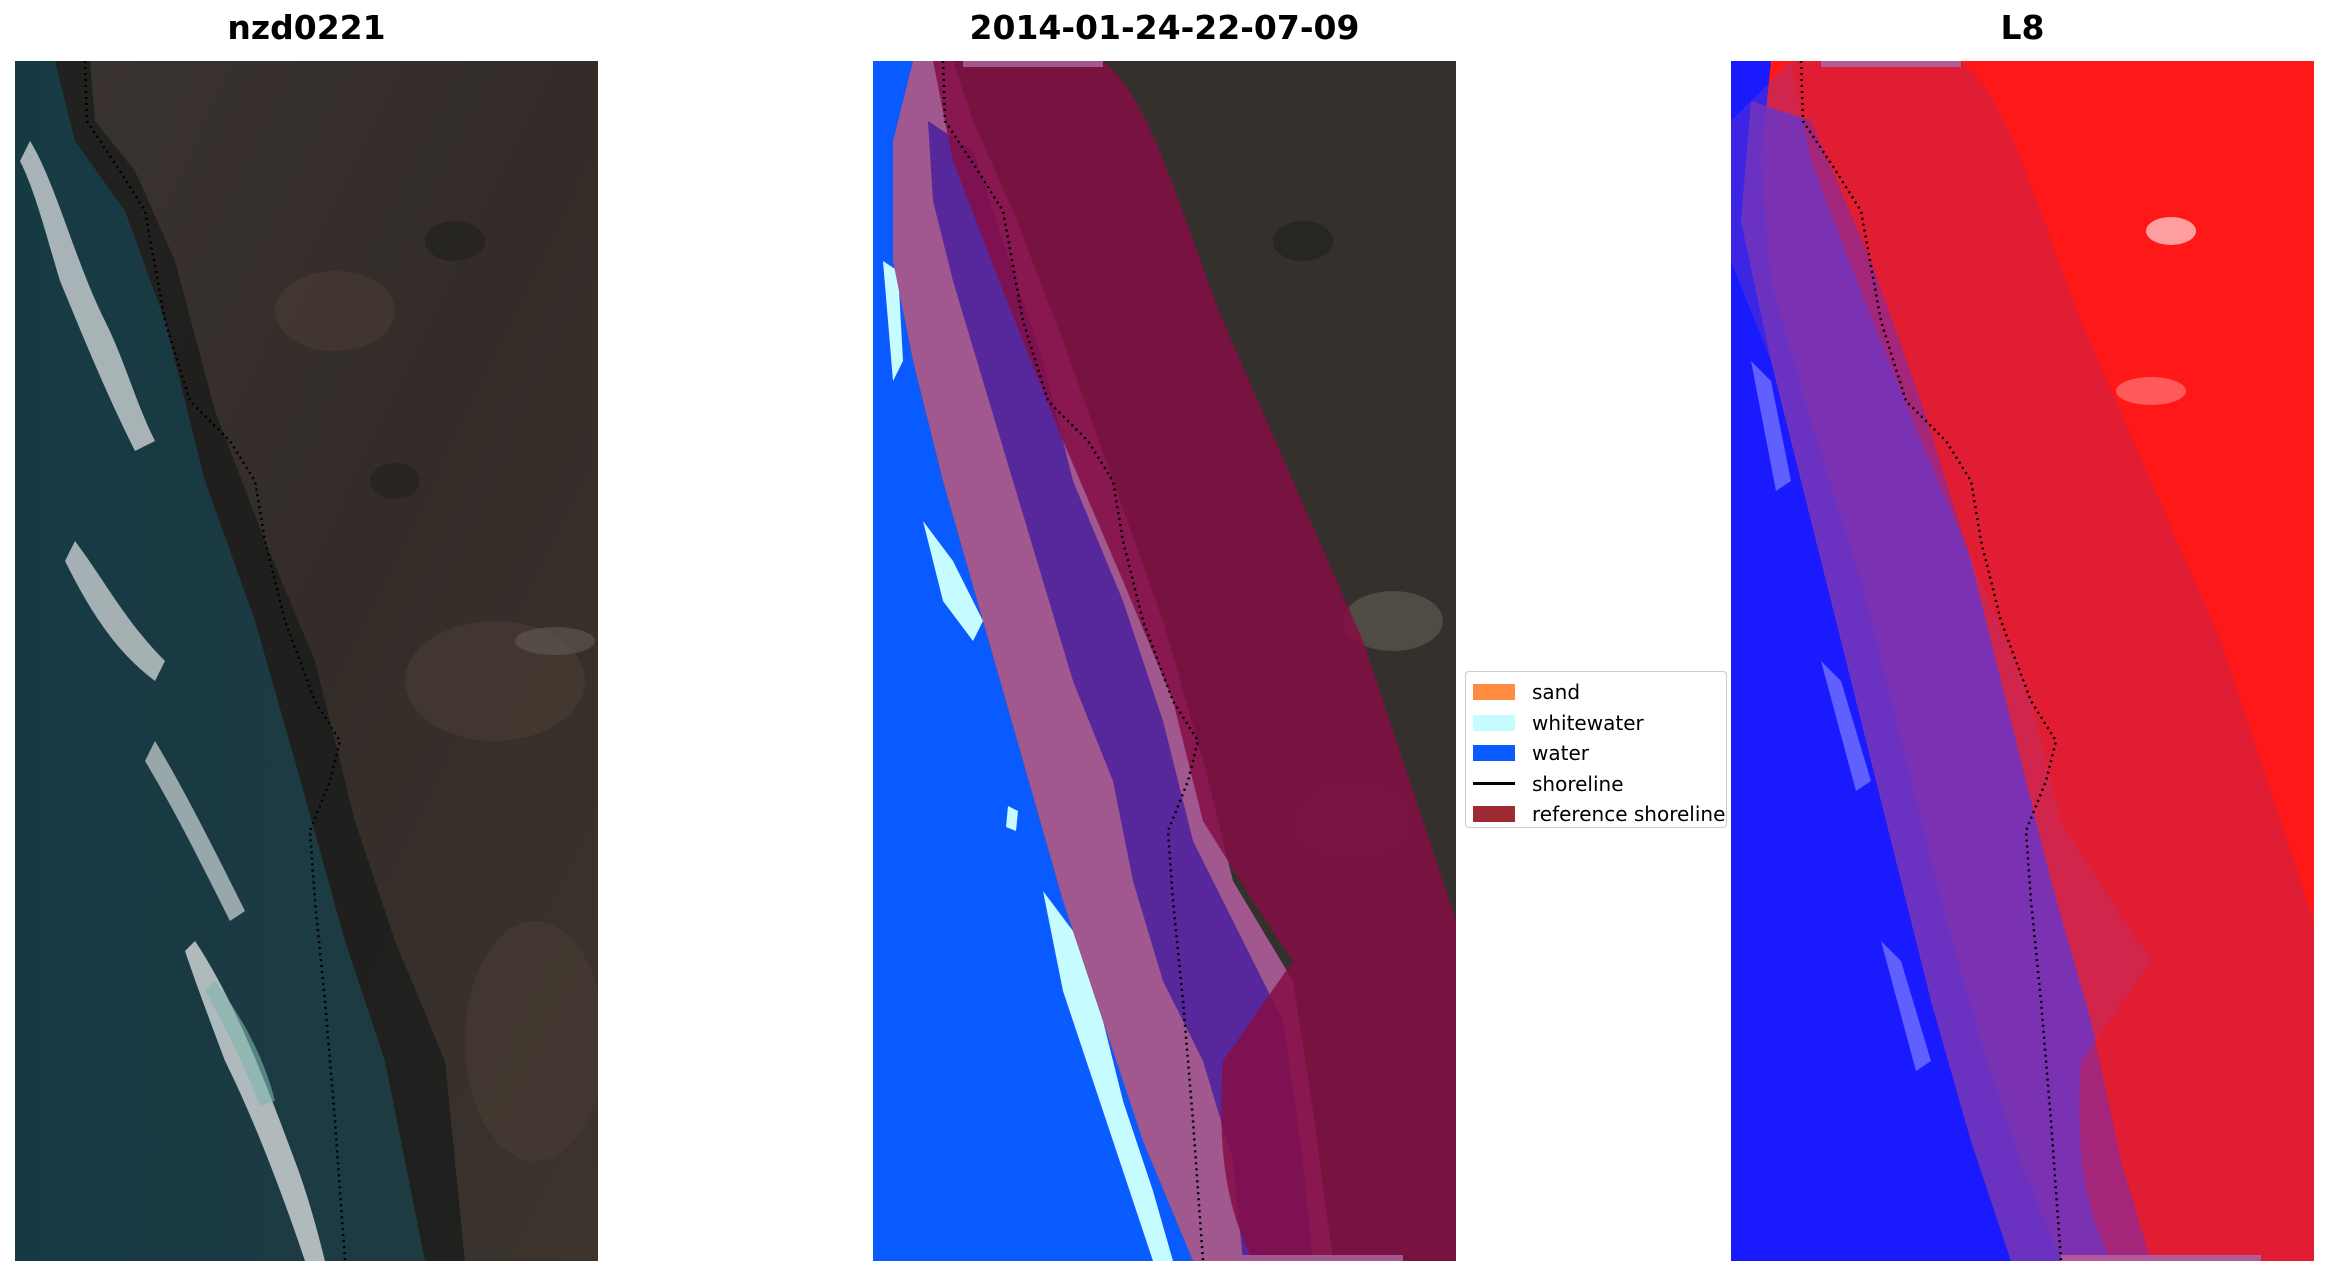 This screenshot has height=1283, width=2327. I want to click on legend-entry-water: water, so click(1596, 753).